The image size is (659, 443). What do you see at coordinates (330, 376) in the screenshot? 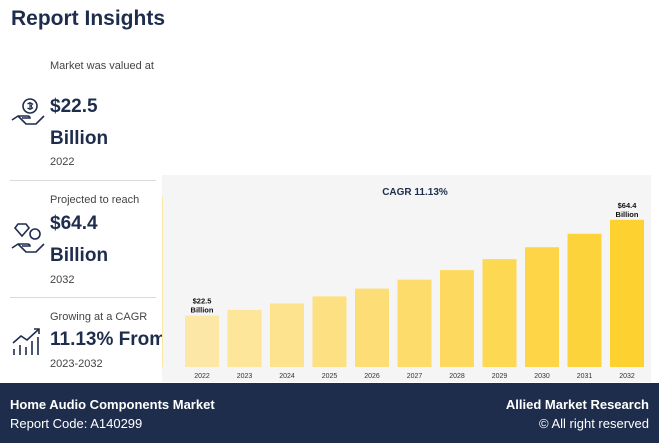
I see `x-tick-label: 2025` at bounding box center [330, 376].